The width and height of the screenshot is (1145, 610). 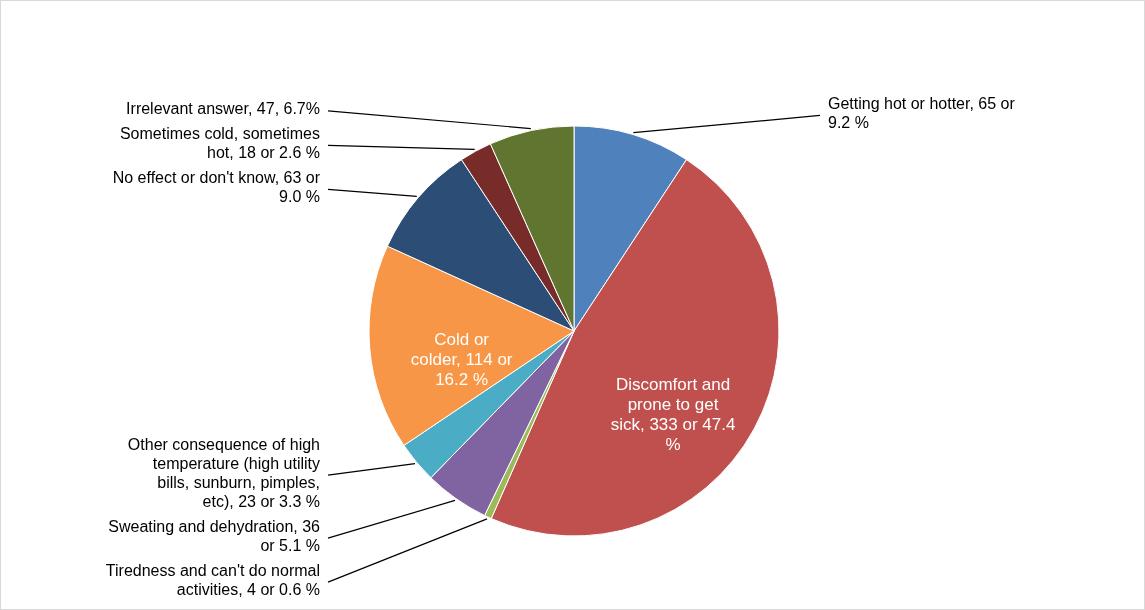 I want to click on slice-label: Cold or colder, 114 or 16.2 %, so click(x=461, y=360).